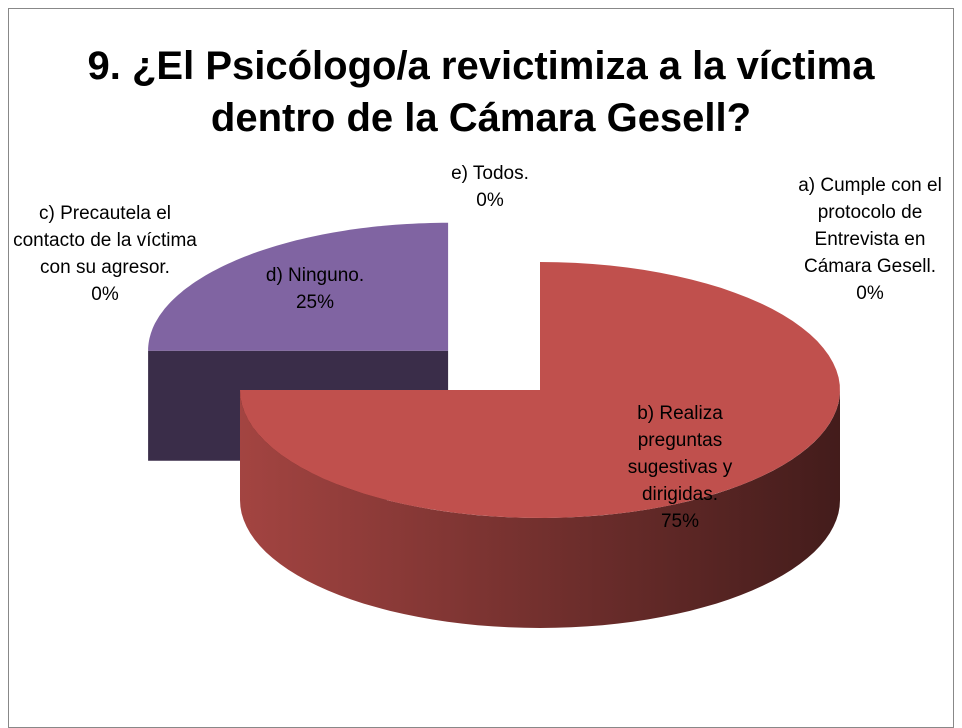 This screenshot has height=728, width=962. What do you see at coordinates (680, 521) in the screenshot?
I see `value-label: 75%` at bounding box center [680, 521].